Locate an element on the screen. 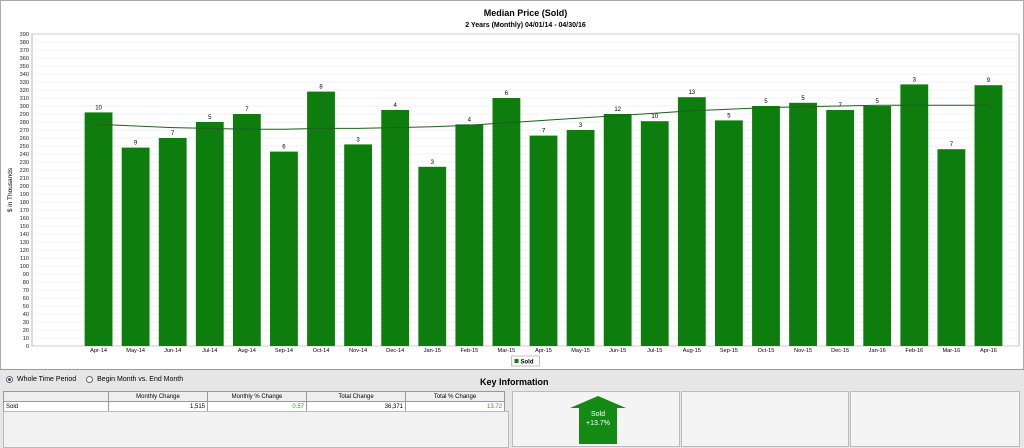 This screenshot has width=1024, height=448. badge-label: Sold is located at coordinates (597, 414).